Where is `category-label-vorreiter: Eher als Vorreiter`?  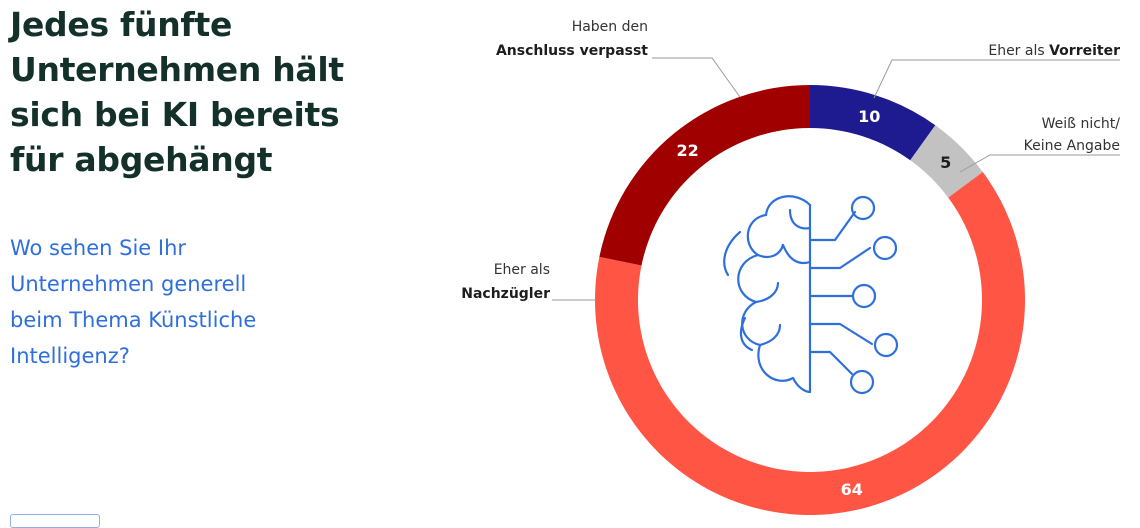 category-label-vorreiter: Eher als Vorreiter is located at coordinates (1054, 51).